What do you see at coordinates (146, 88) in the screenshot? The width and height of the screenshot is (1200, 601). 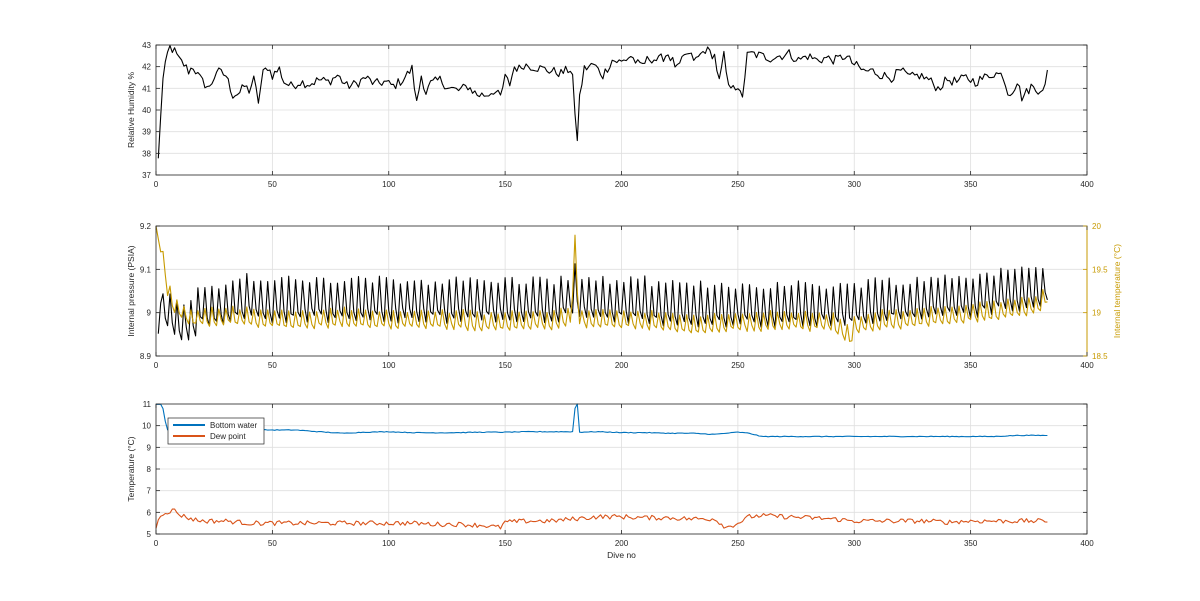 I see `y-tick-label: 41` at bounding box center [146, 88].